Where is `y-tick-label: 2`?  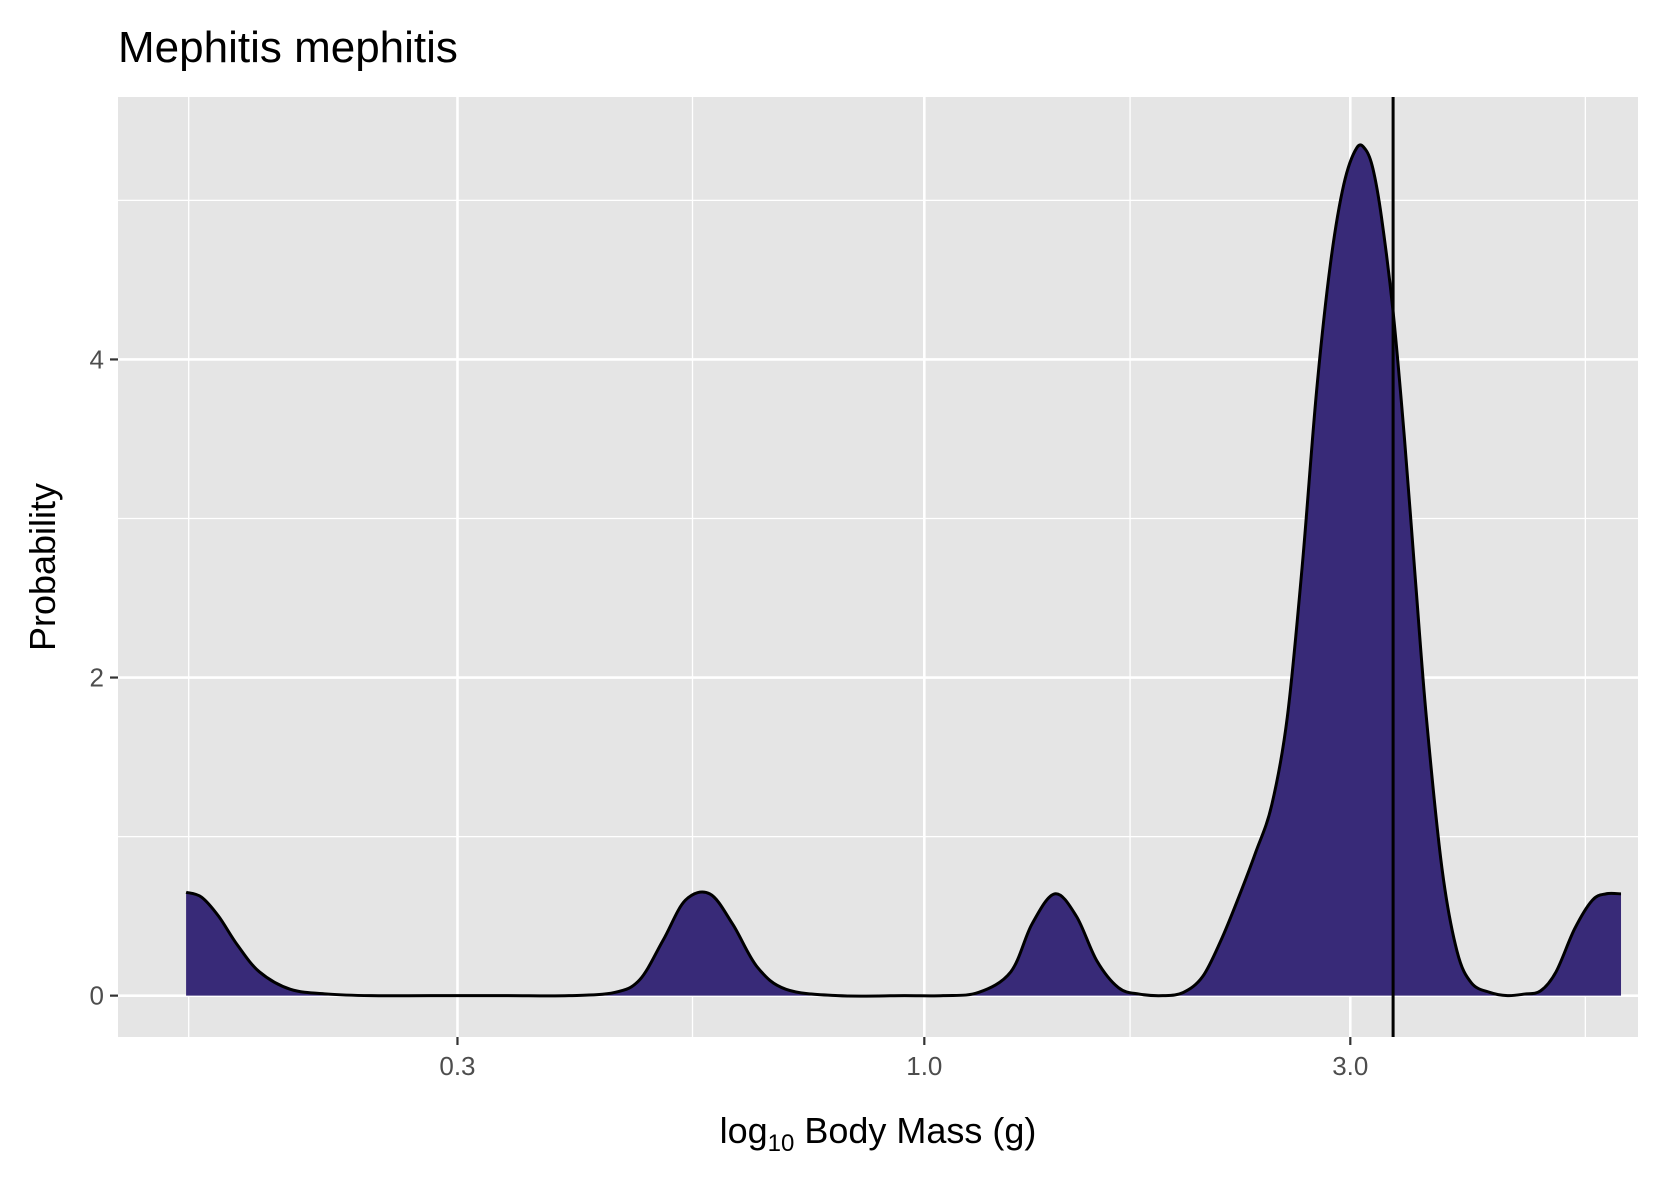 y-tick-label: 2 is located at coordinates (97, 678).